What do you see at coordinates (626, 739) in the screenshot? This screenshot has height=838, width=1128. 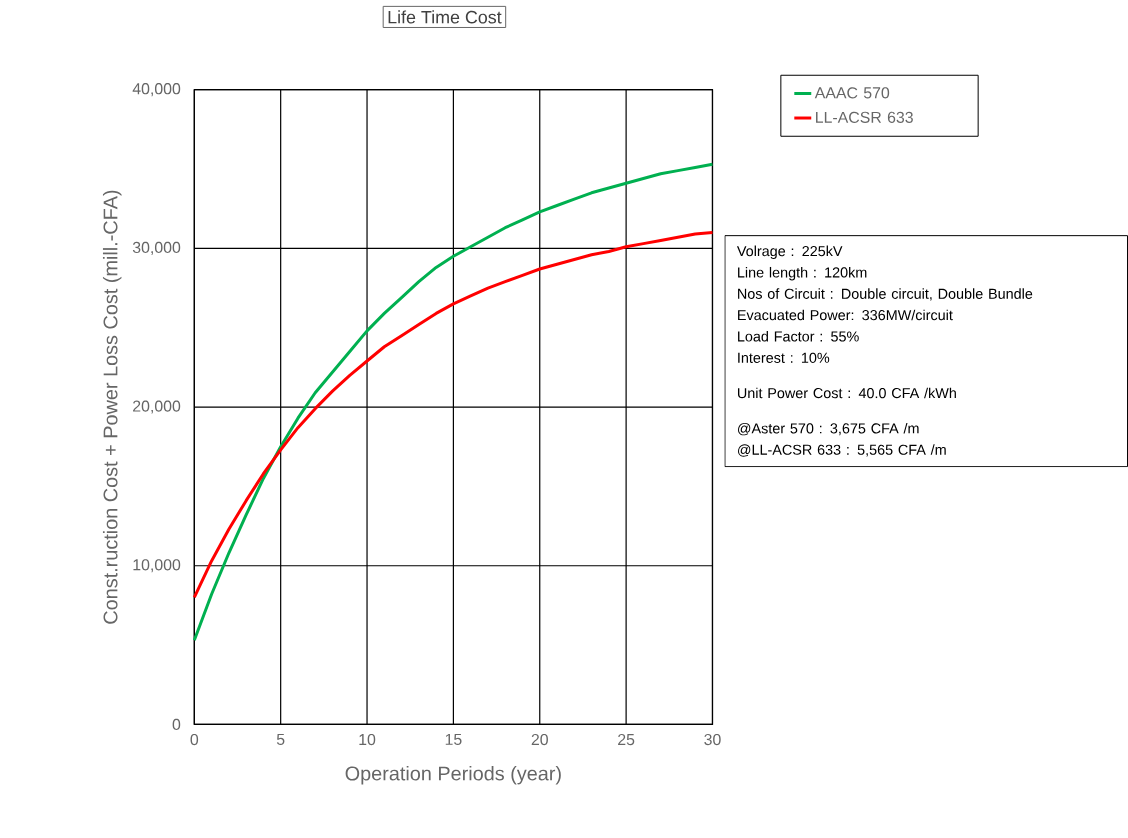 I see `x-tick-label: 25` at bounding box center [626, 739].